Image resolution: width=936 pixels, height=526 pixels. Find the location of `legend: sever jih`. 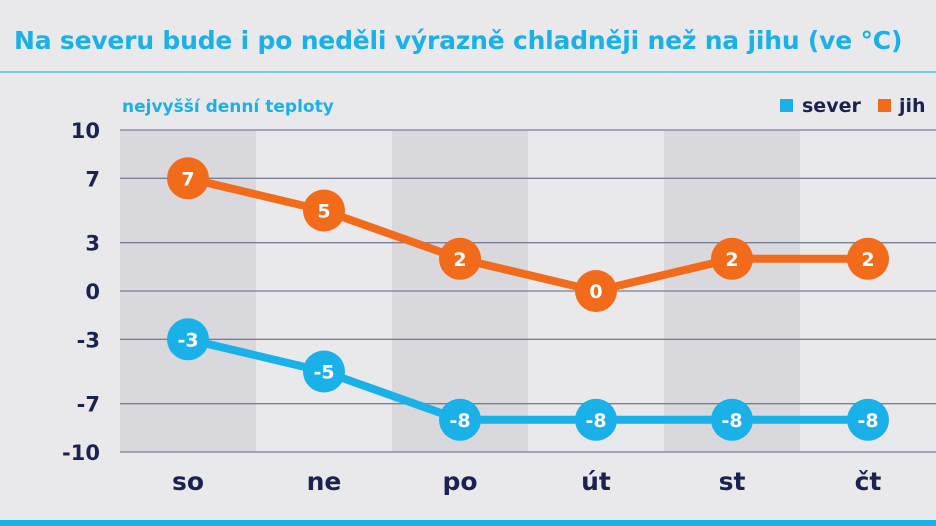

legend: sever jih is located at coordinates (853, 106).